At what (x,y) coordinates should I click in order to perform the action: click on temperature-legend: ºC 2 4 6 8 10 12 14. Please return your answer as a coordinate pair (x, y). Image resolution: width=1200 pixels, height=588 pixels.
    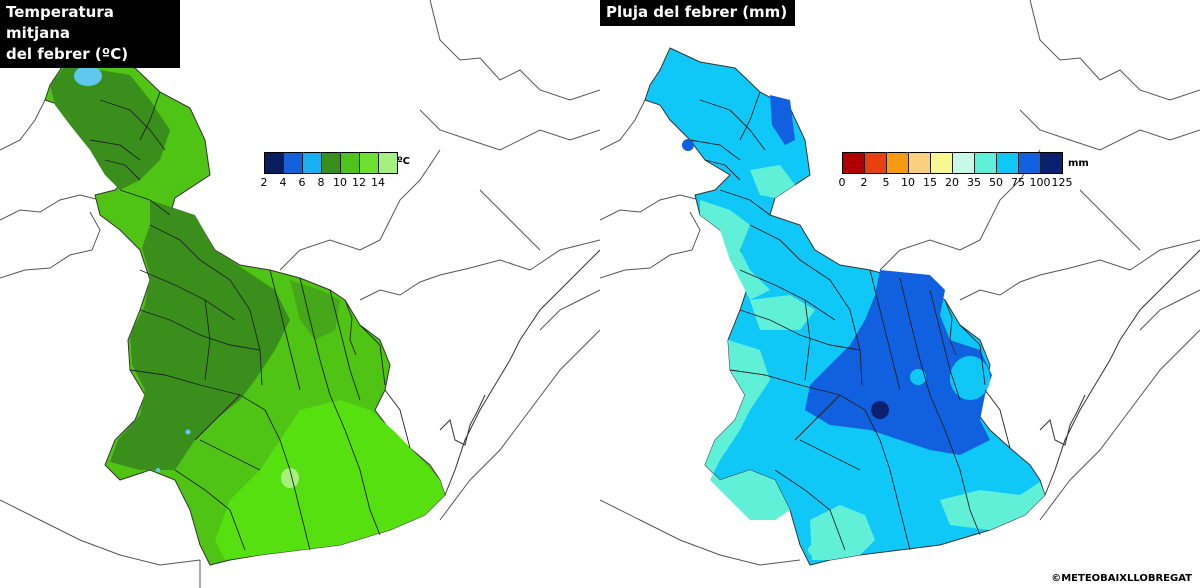
    Looking at the image, I should click on (335, 171).